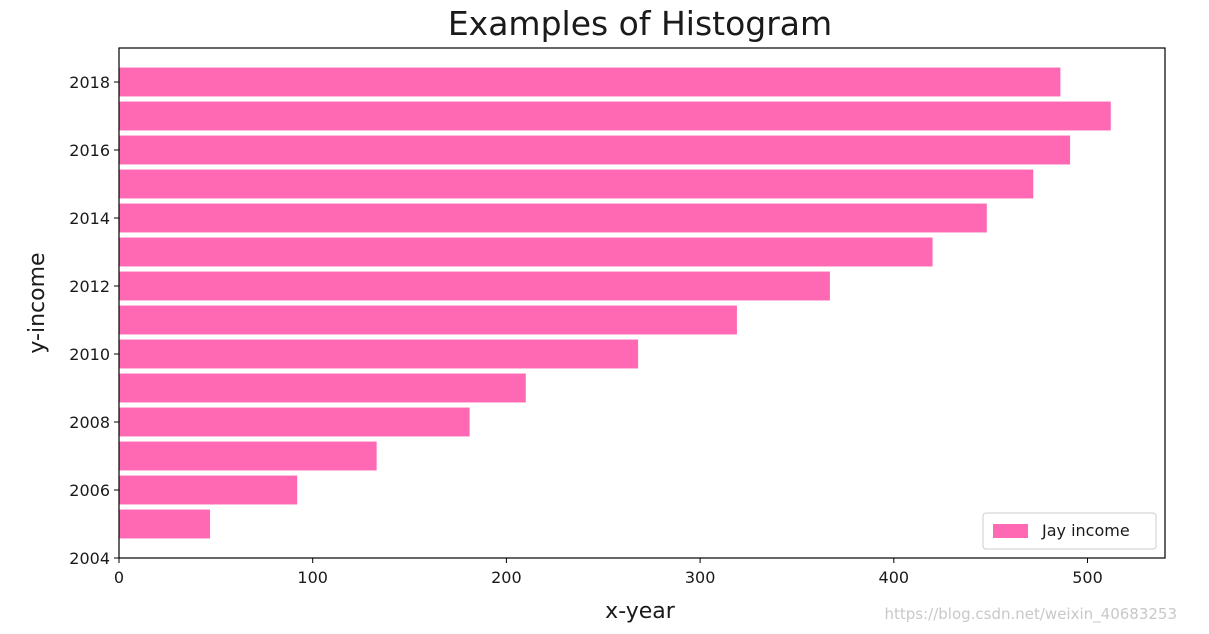  What do you see at coordinates (379, 354) in the screenshot?
I see `bar-2010` at bounding box center [379, 354].